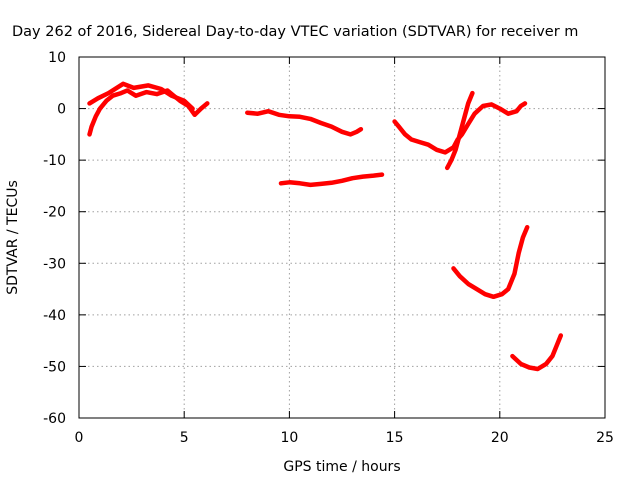  What do you see at coordinates (500, 438) in the screenshot?
I see `x-tick-label: 20` at bounding box center [500, 438].